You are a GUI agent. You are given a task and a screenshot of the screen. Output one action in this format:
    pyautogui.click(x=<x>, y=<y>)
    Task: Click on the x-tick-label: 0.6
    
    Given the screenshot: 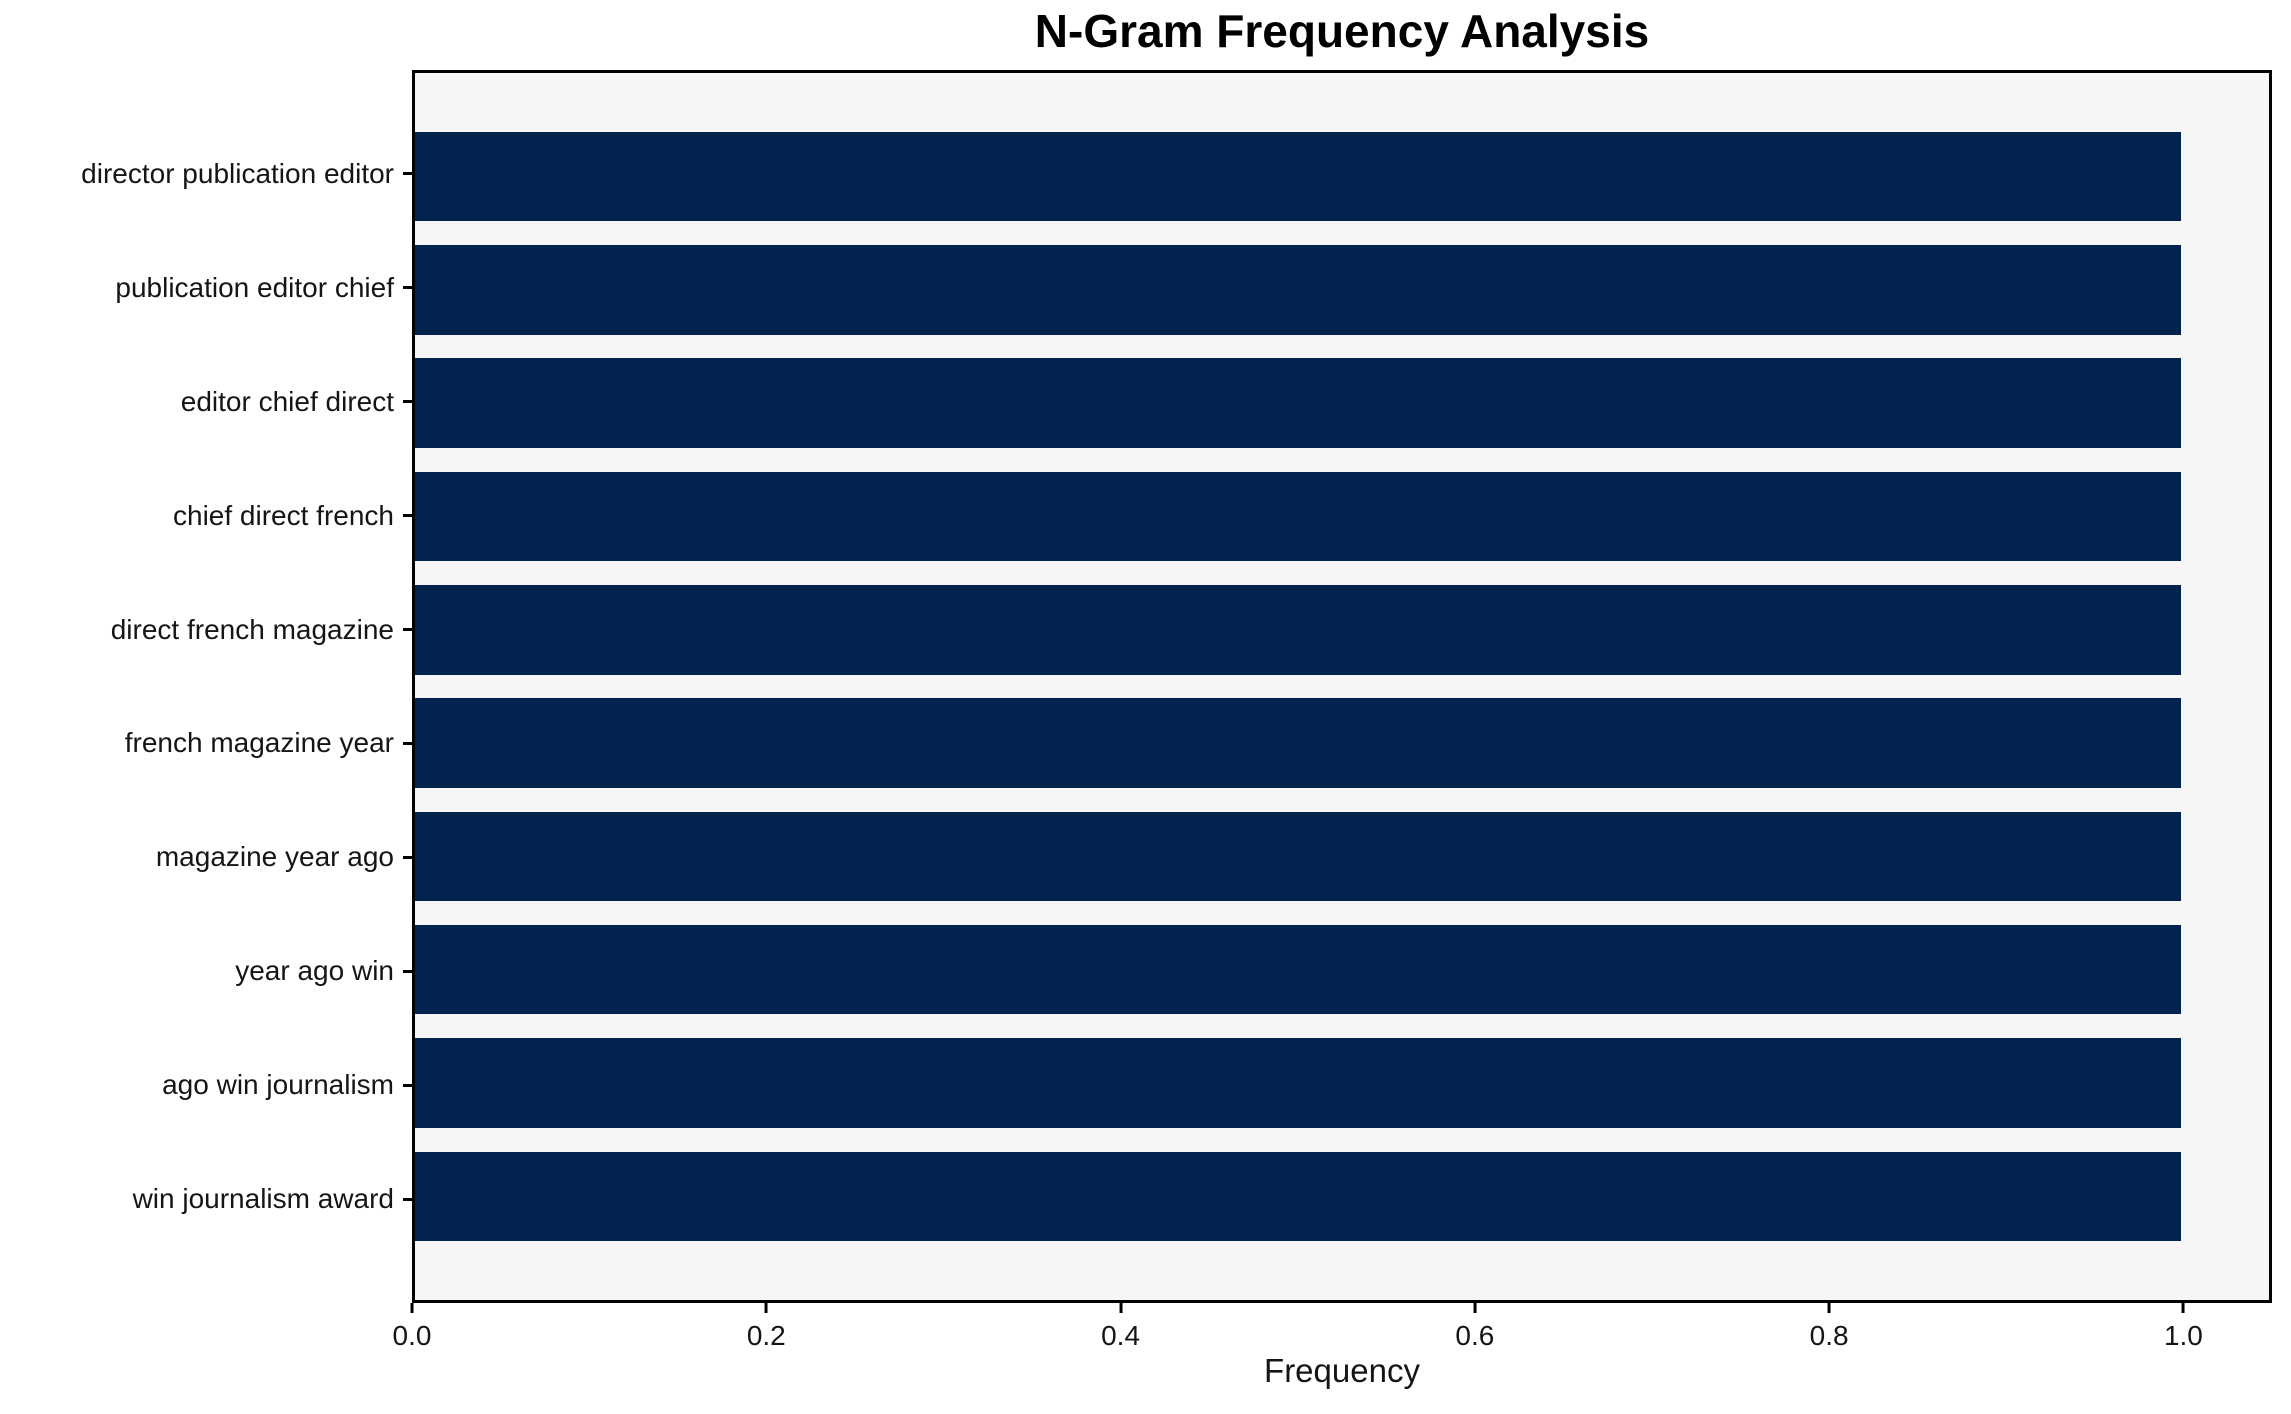 What is the action you would take?
    pyautogui.click(x=1475, y=1335)
    